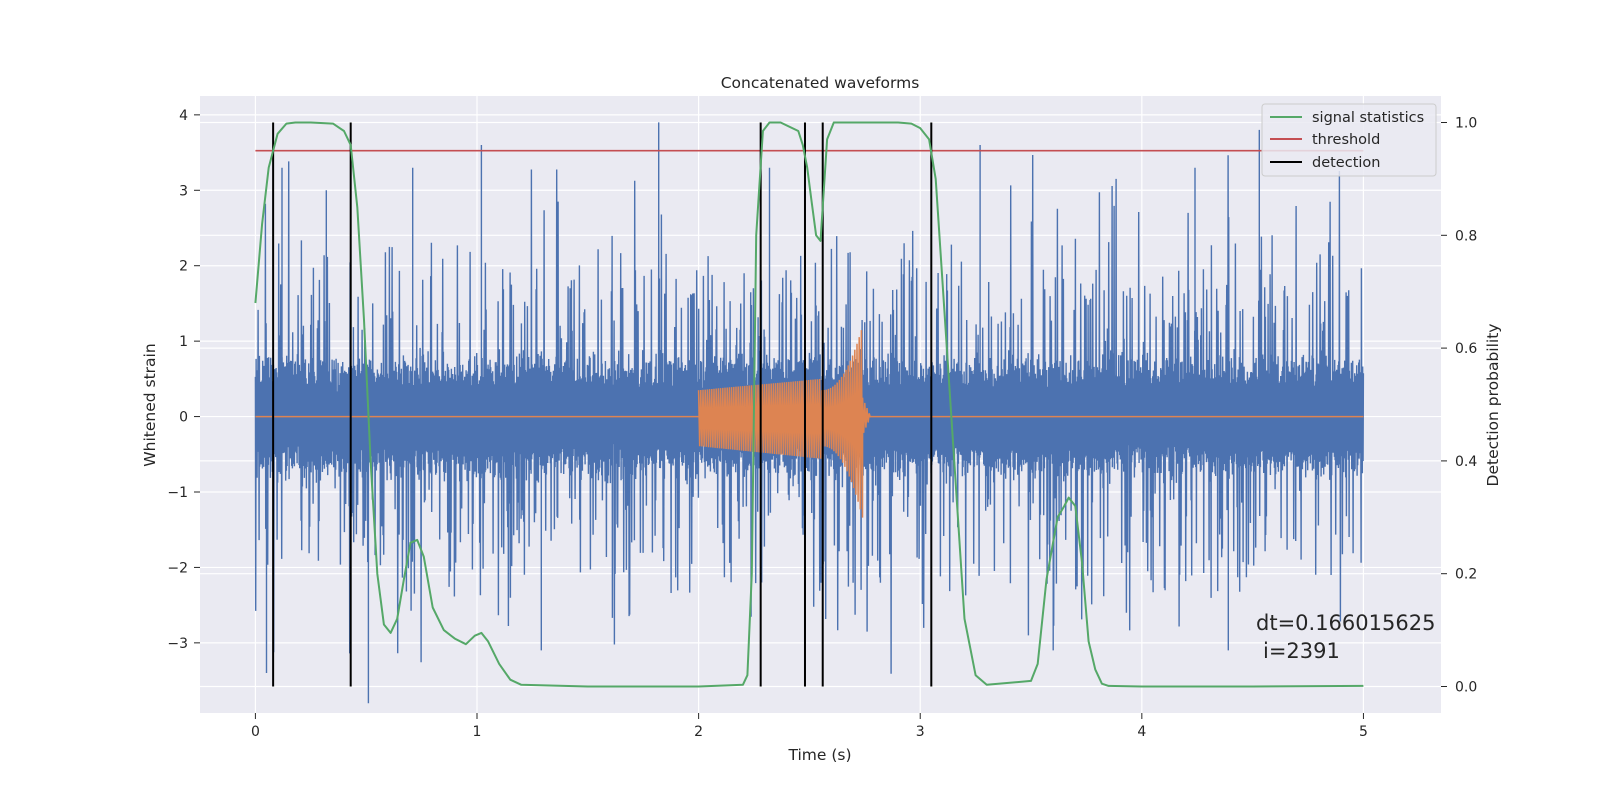  Describe the element at coordinates (698, 732) in the screenshot. I see `x-tick-label: 2` at that location.